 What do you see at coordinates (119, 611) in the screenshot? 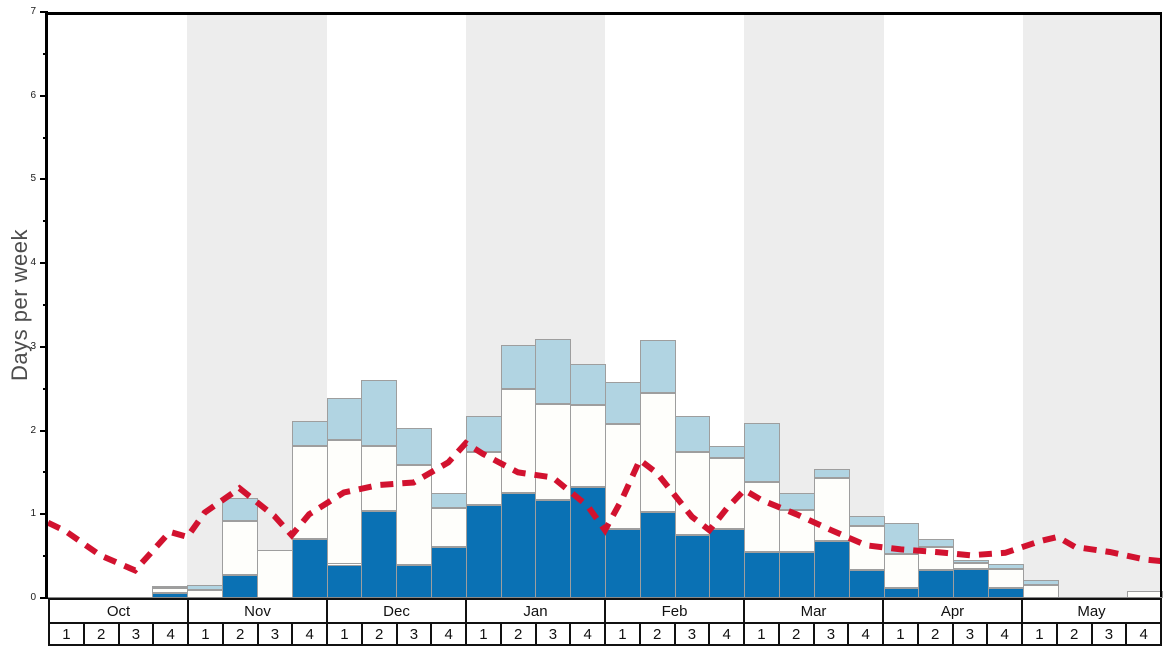
I see `month-cell: Oct` at bounding box center [119, 611].